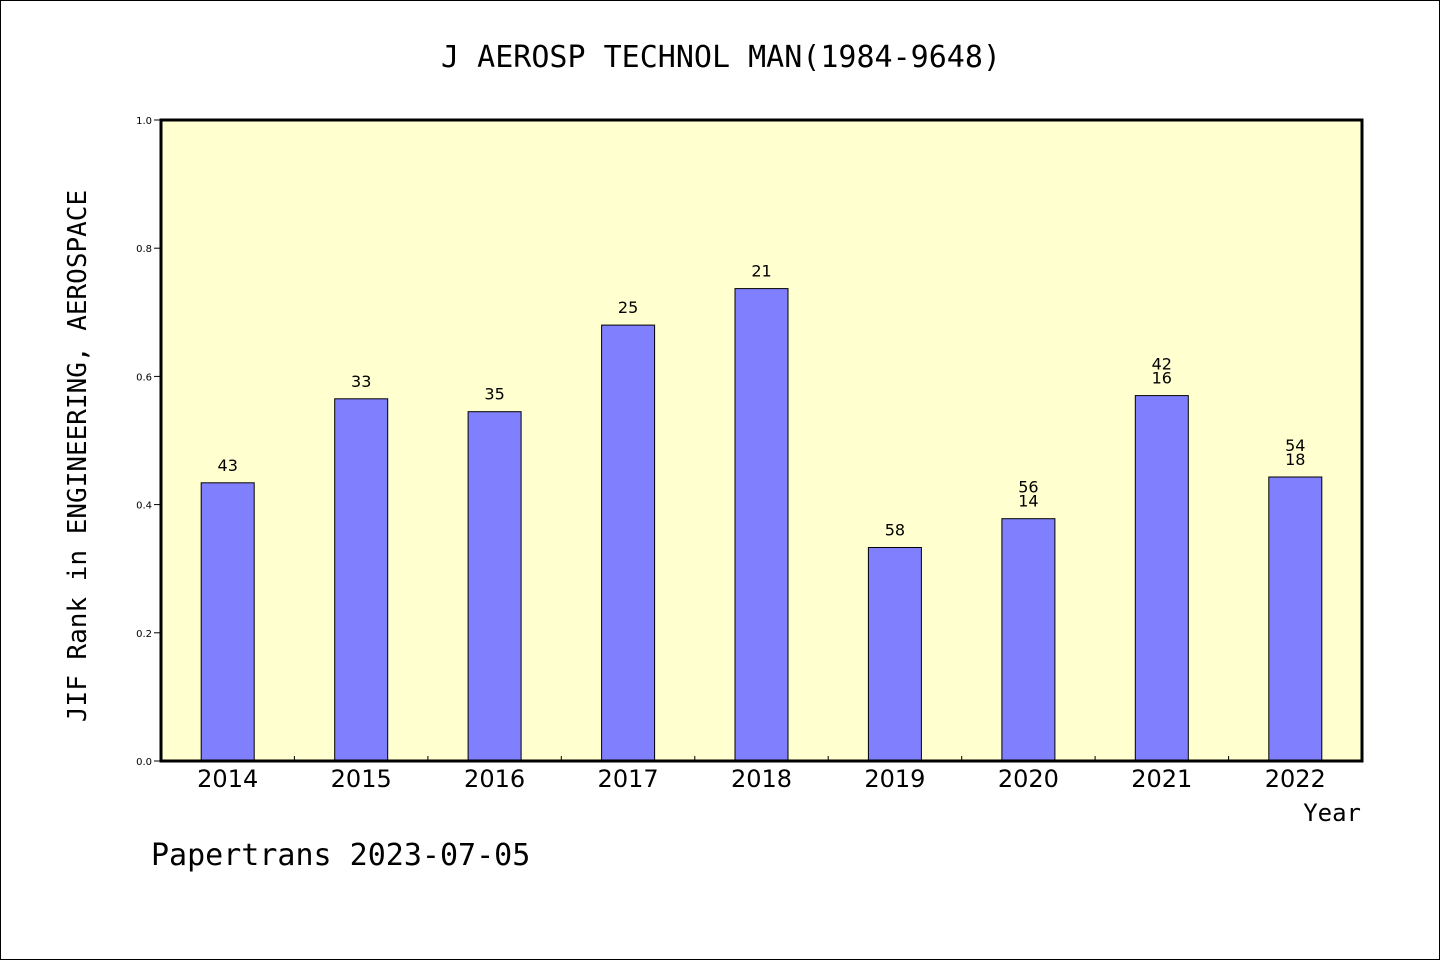  I want to click on y-tick-label-0.8: 0.8, so click(144, 249).